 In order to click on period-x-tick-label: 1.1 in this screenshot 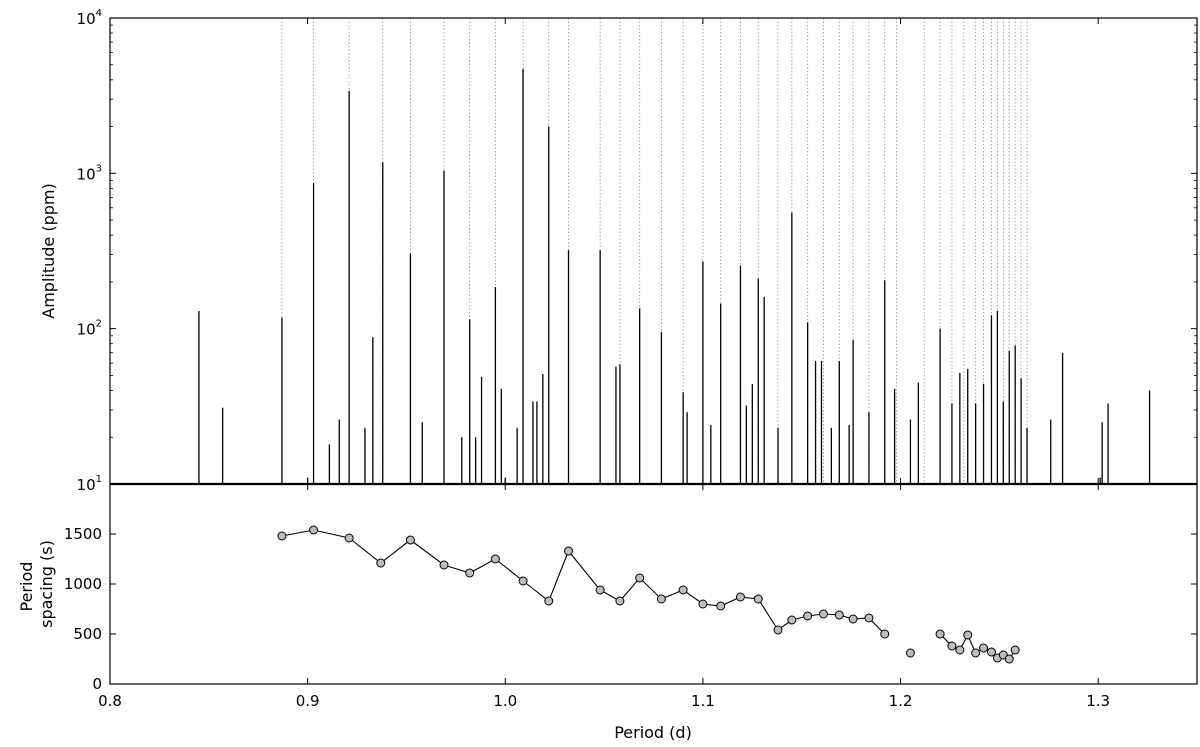, I will do `click(703, 701)`.